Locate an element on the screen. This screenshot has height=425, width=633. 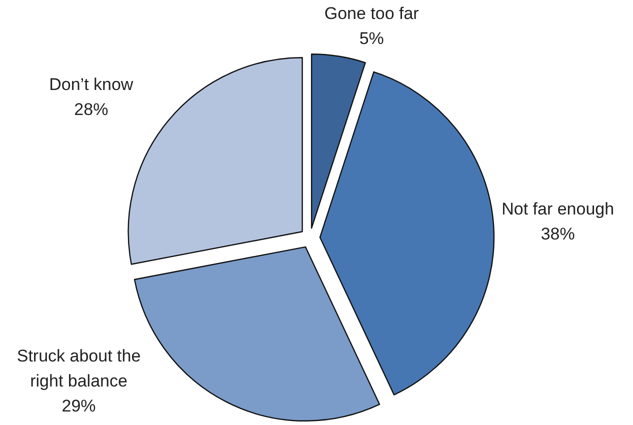
slice-label: Not far enough is located at coordinates (558, 209).